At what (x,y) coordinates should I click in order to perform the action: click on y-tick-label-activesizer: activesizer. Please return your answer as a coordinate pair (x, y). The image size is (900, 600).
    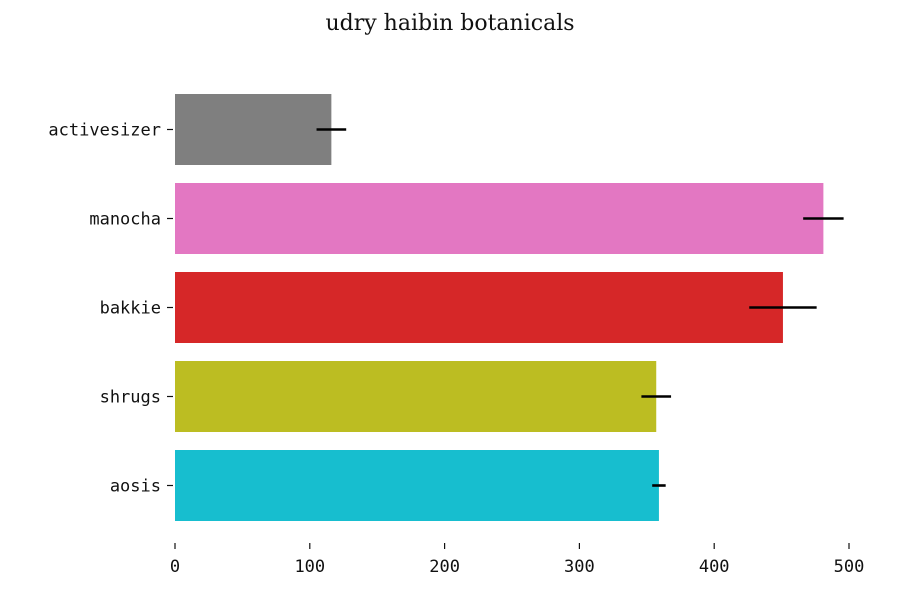
    Looking at the image, I should click on (104, 131).